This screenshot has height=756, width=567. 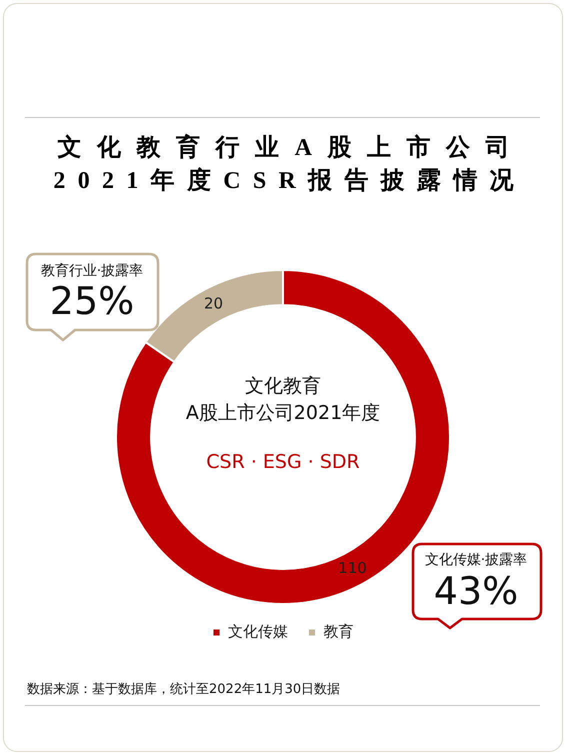 What do you see at coordinates (92, 301) in the screenshot?
I see `text: 25%` at bounding box center [92, 301].